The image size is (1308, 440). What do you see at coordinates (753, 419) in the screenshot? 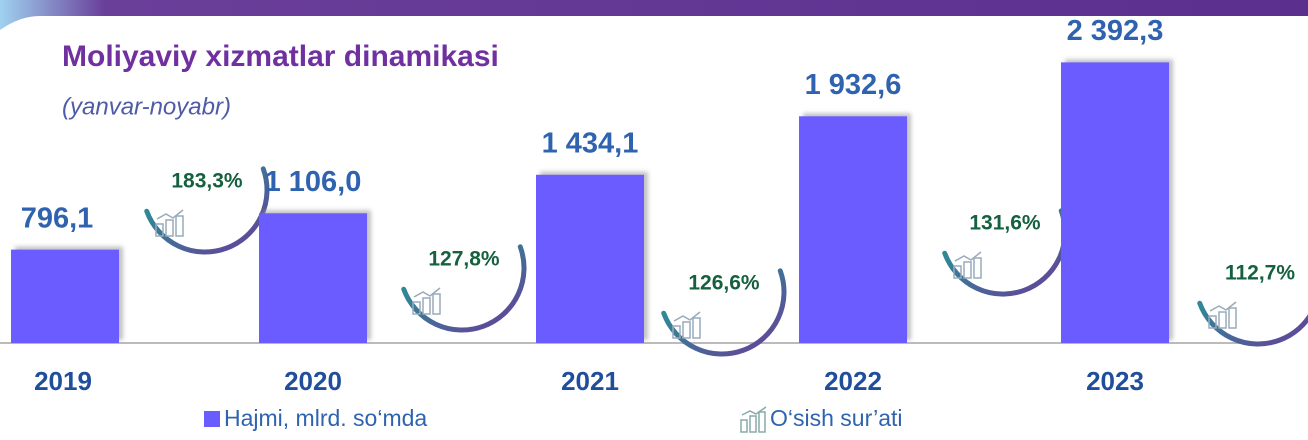
I see `legend-icon` at bounding box center [753, 419].